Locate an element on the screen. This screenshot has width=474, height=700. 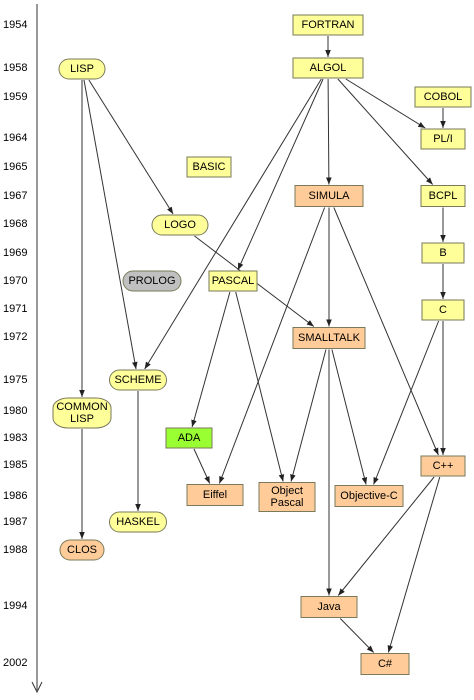
year-label: 1980 is located at coordinates (15, 411).